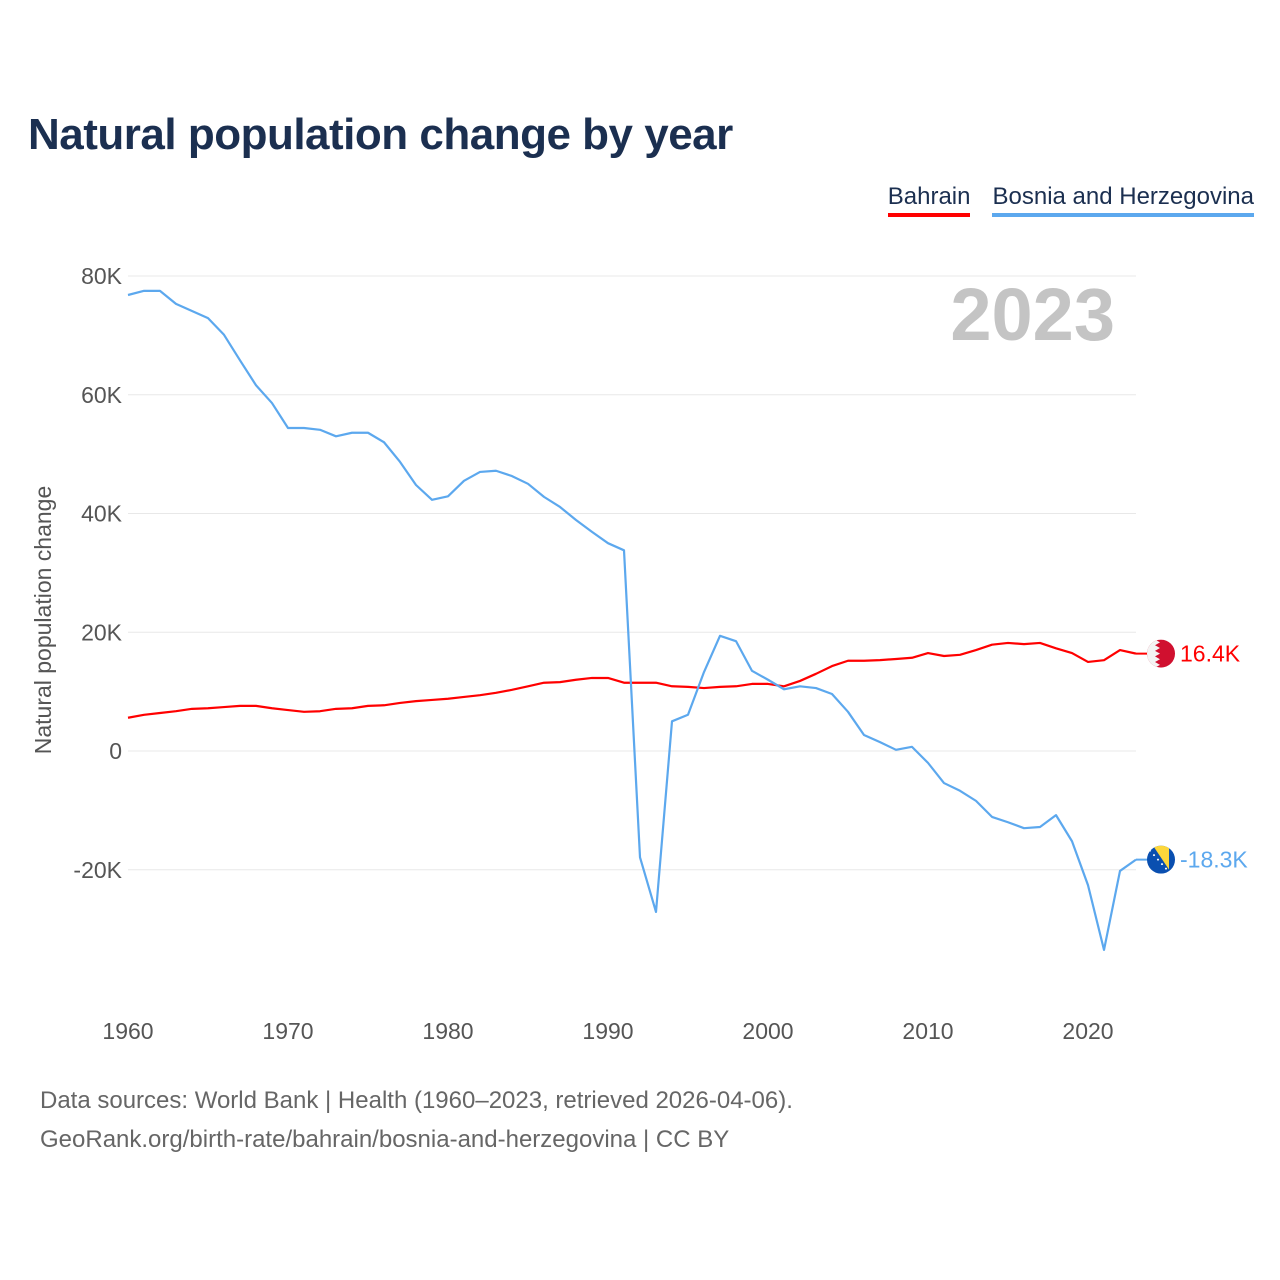 The width and height of the screenshot is (1280, 1280). I want to click on year-watermark: 2023, so click(1032, 314).